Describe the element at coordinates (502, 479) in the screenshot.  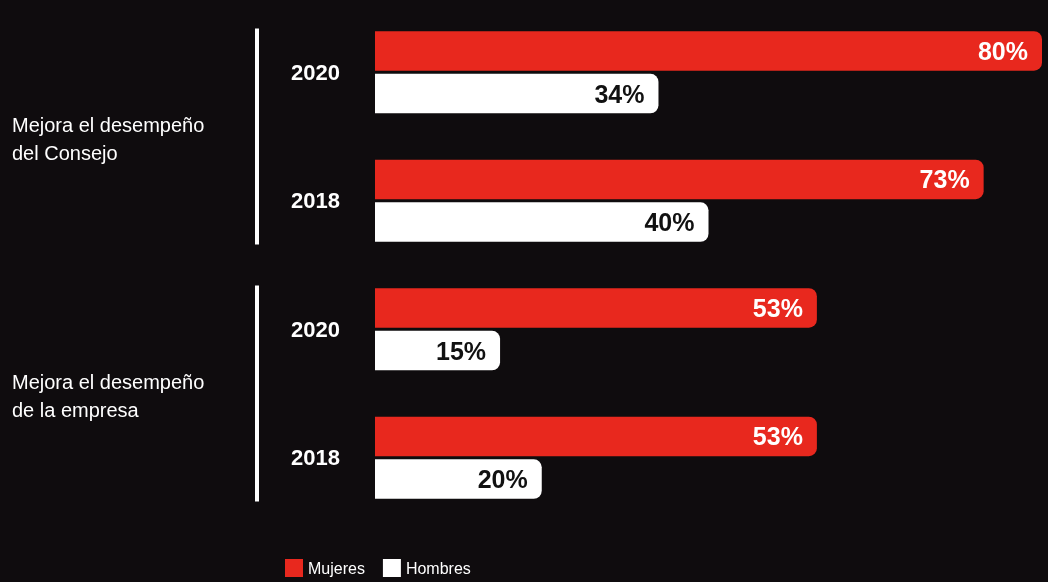
I see `data-label: 20%` at that location.